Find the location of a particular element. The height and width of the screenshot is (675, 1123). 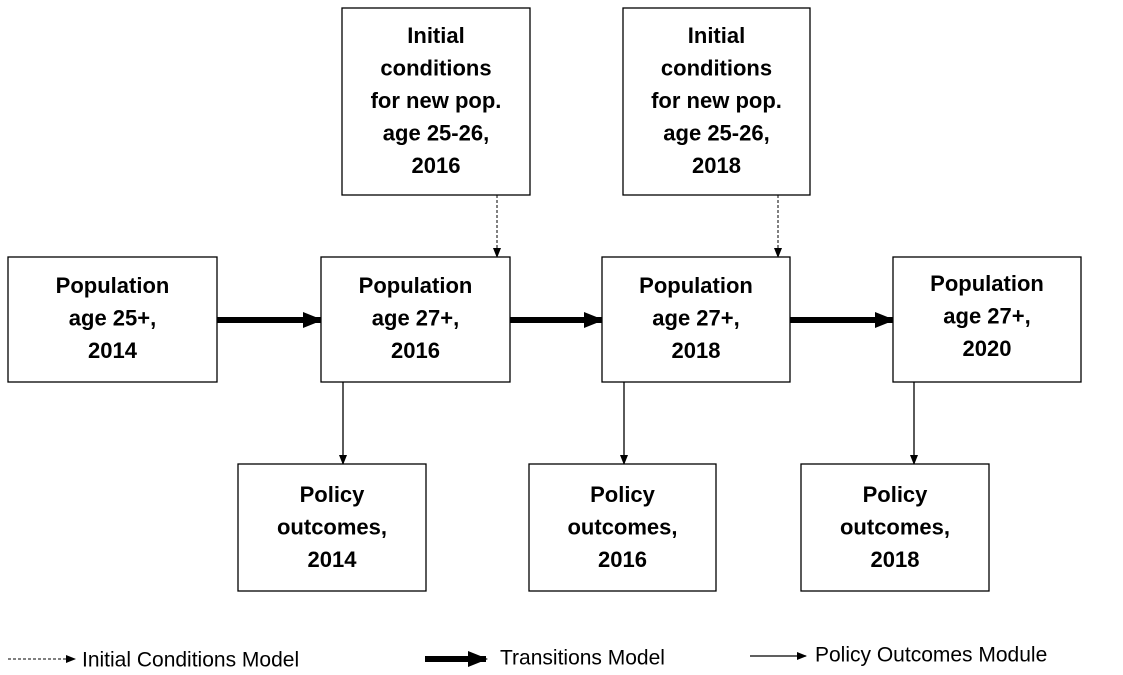

legend-label: Transitions Model is located at coordinates (582, 658).